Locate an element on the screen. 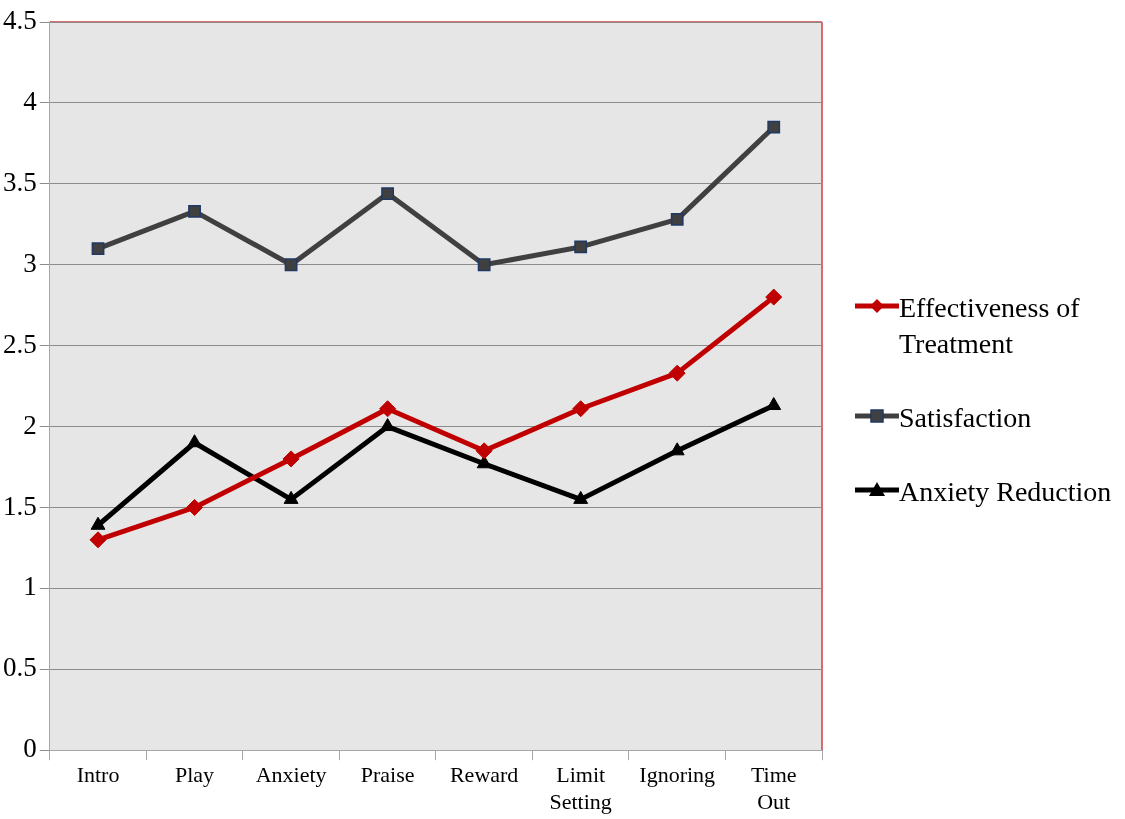  y-tick-label: 1.5 is located at coordinates (20, 505).